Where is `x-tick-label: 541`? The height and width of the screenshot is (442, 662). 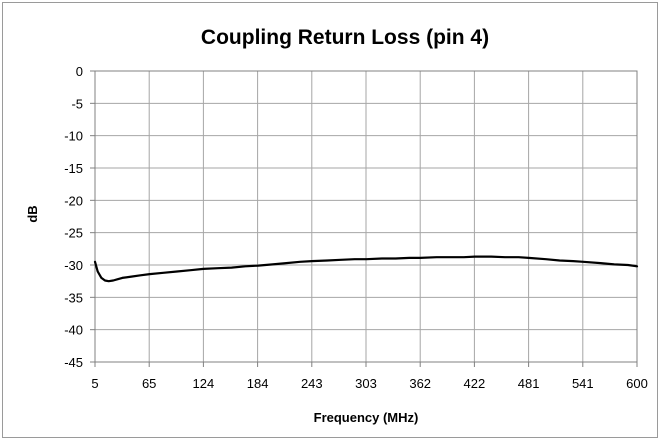 x-tick-label: 541 is located at coordinates (583, 383).